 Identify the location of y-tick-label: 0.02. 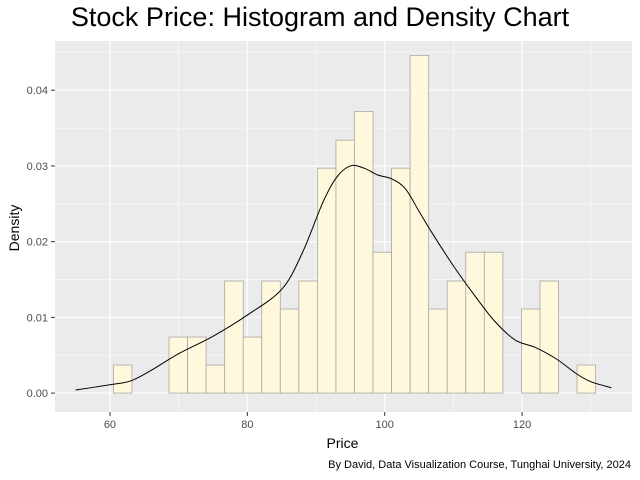
(37, 243).